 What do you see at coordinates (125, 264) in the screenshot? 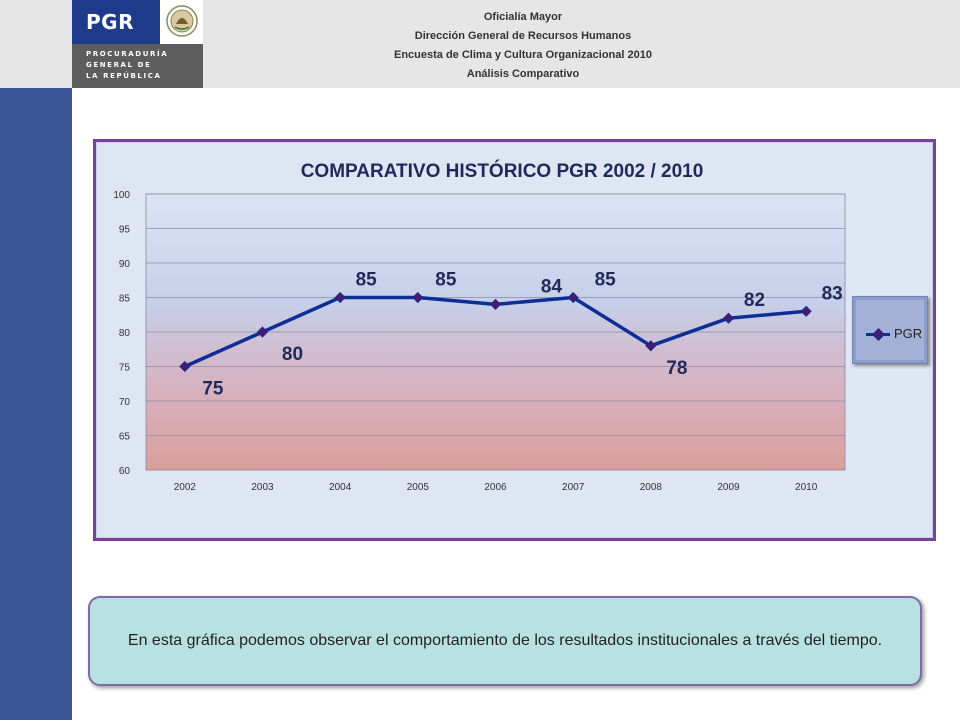
I see `y-tick-label: 90` at bounding box center [125, 264].